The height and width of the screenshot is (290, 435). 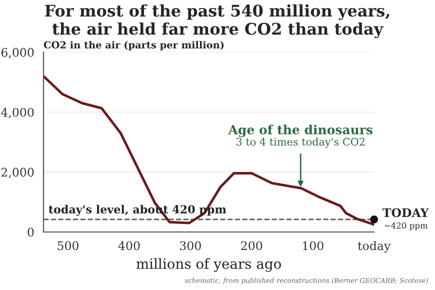 I want to click on x-tick-label: 200, so click(x=251, y=245).